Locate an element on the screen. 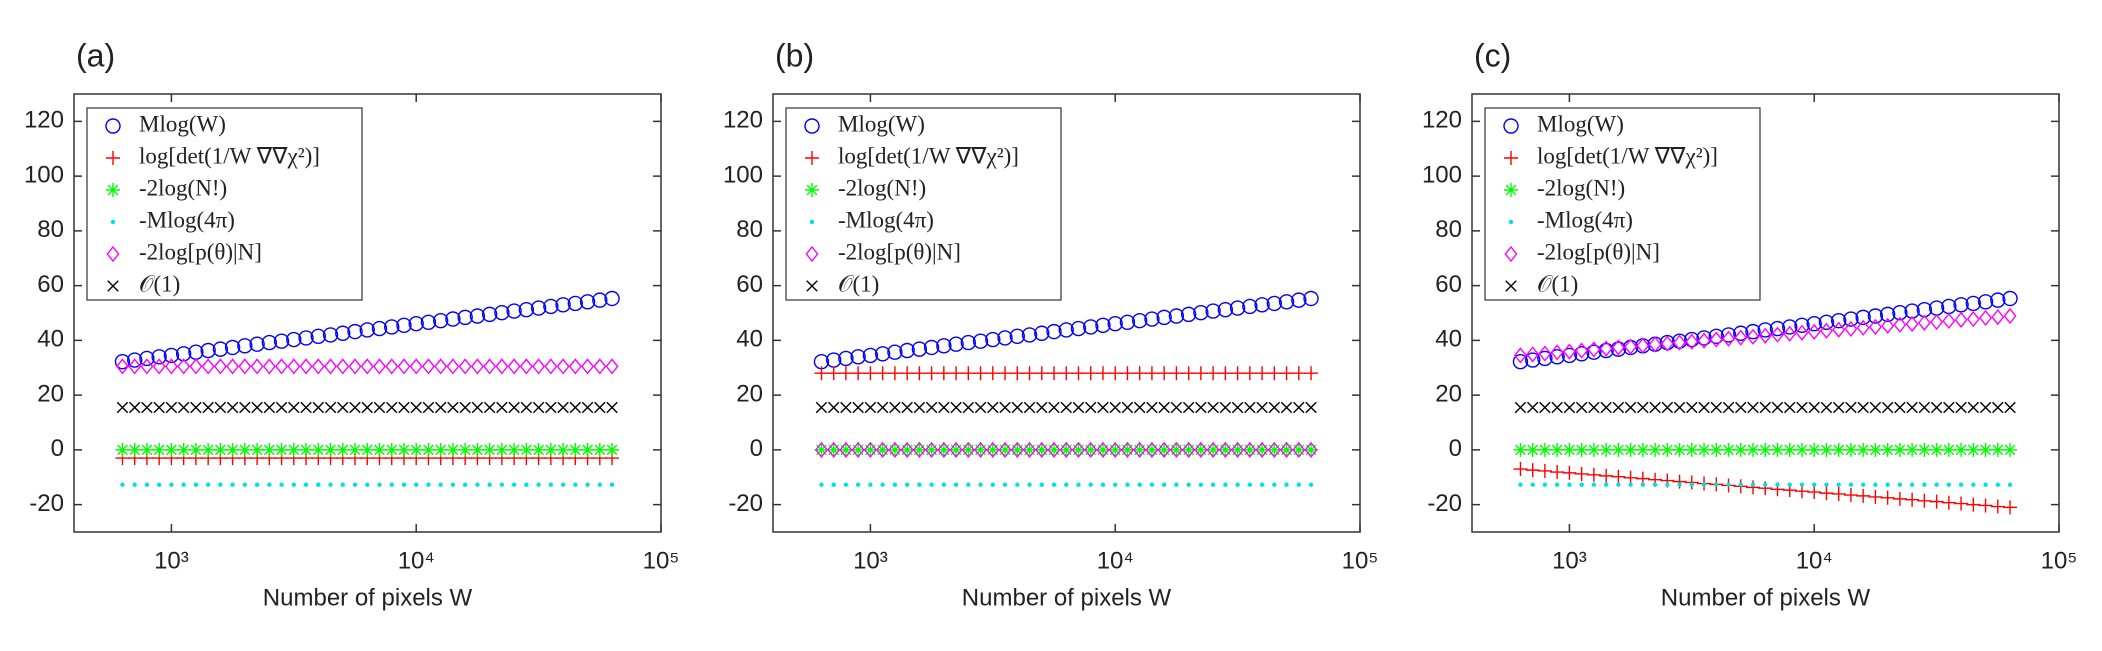 The image size is (2102, 651). x-tick-label: 10⁴ is located at coordinates (1814, 560).